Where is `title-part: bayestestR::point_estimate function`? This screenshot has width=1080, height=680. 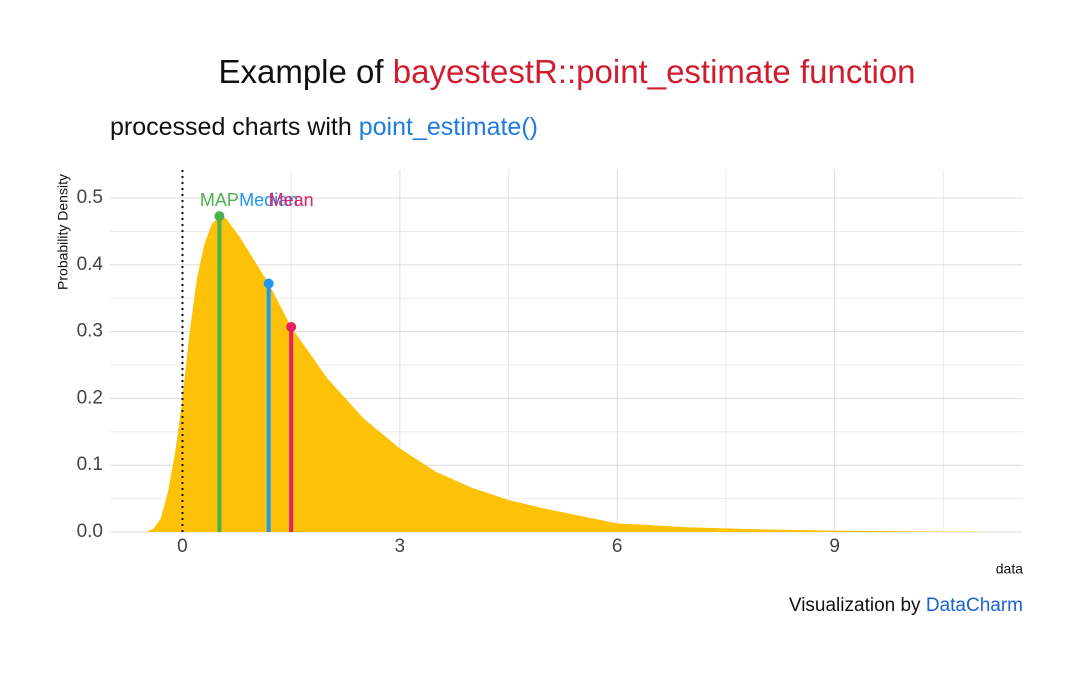 title-part: bayestestR::point_estimate function is located at coordinates (654, 71).